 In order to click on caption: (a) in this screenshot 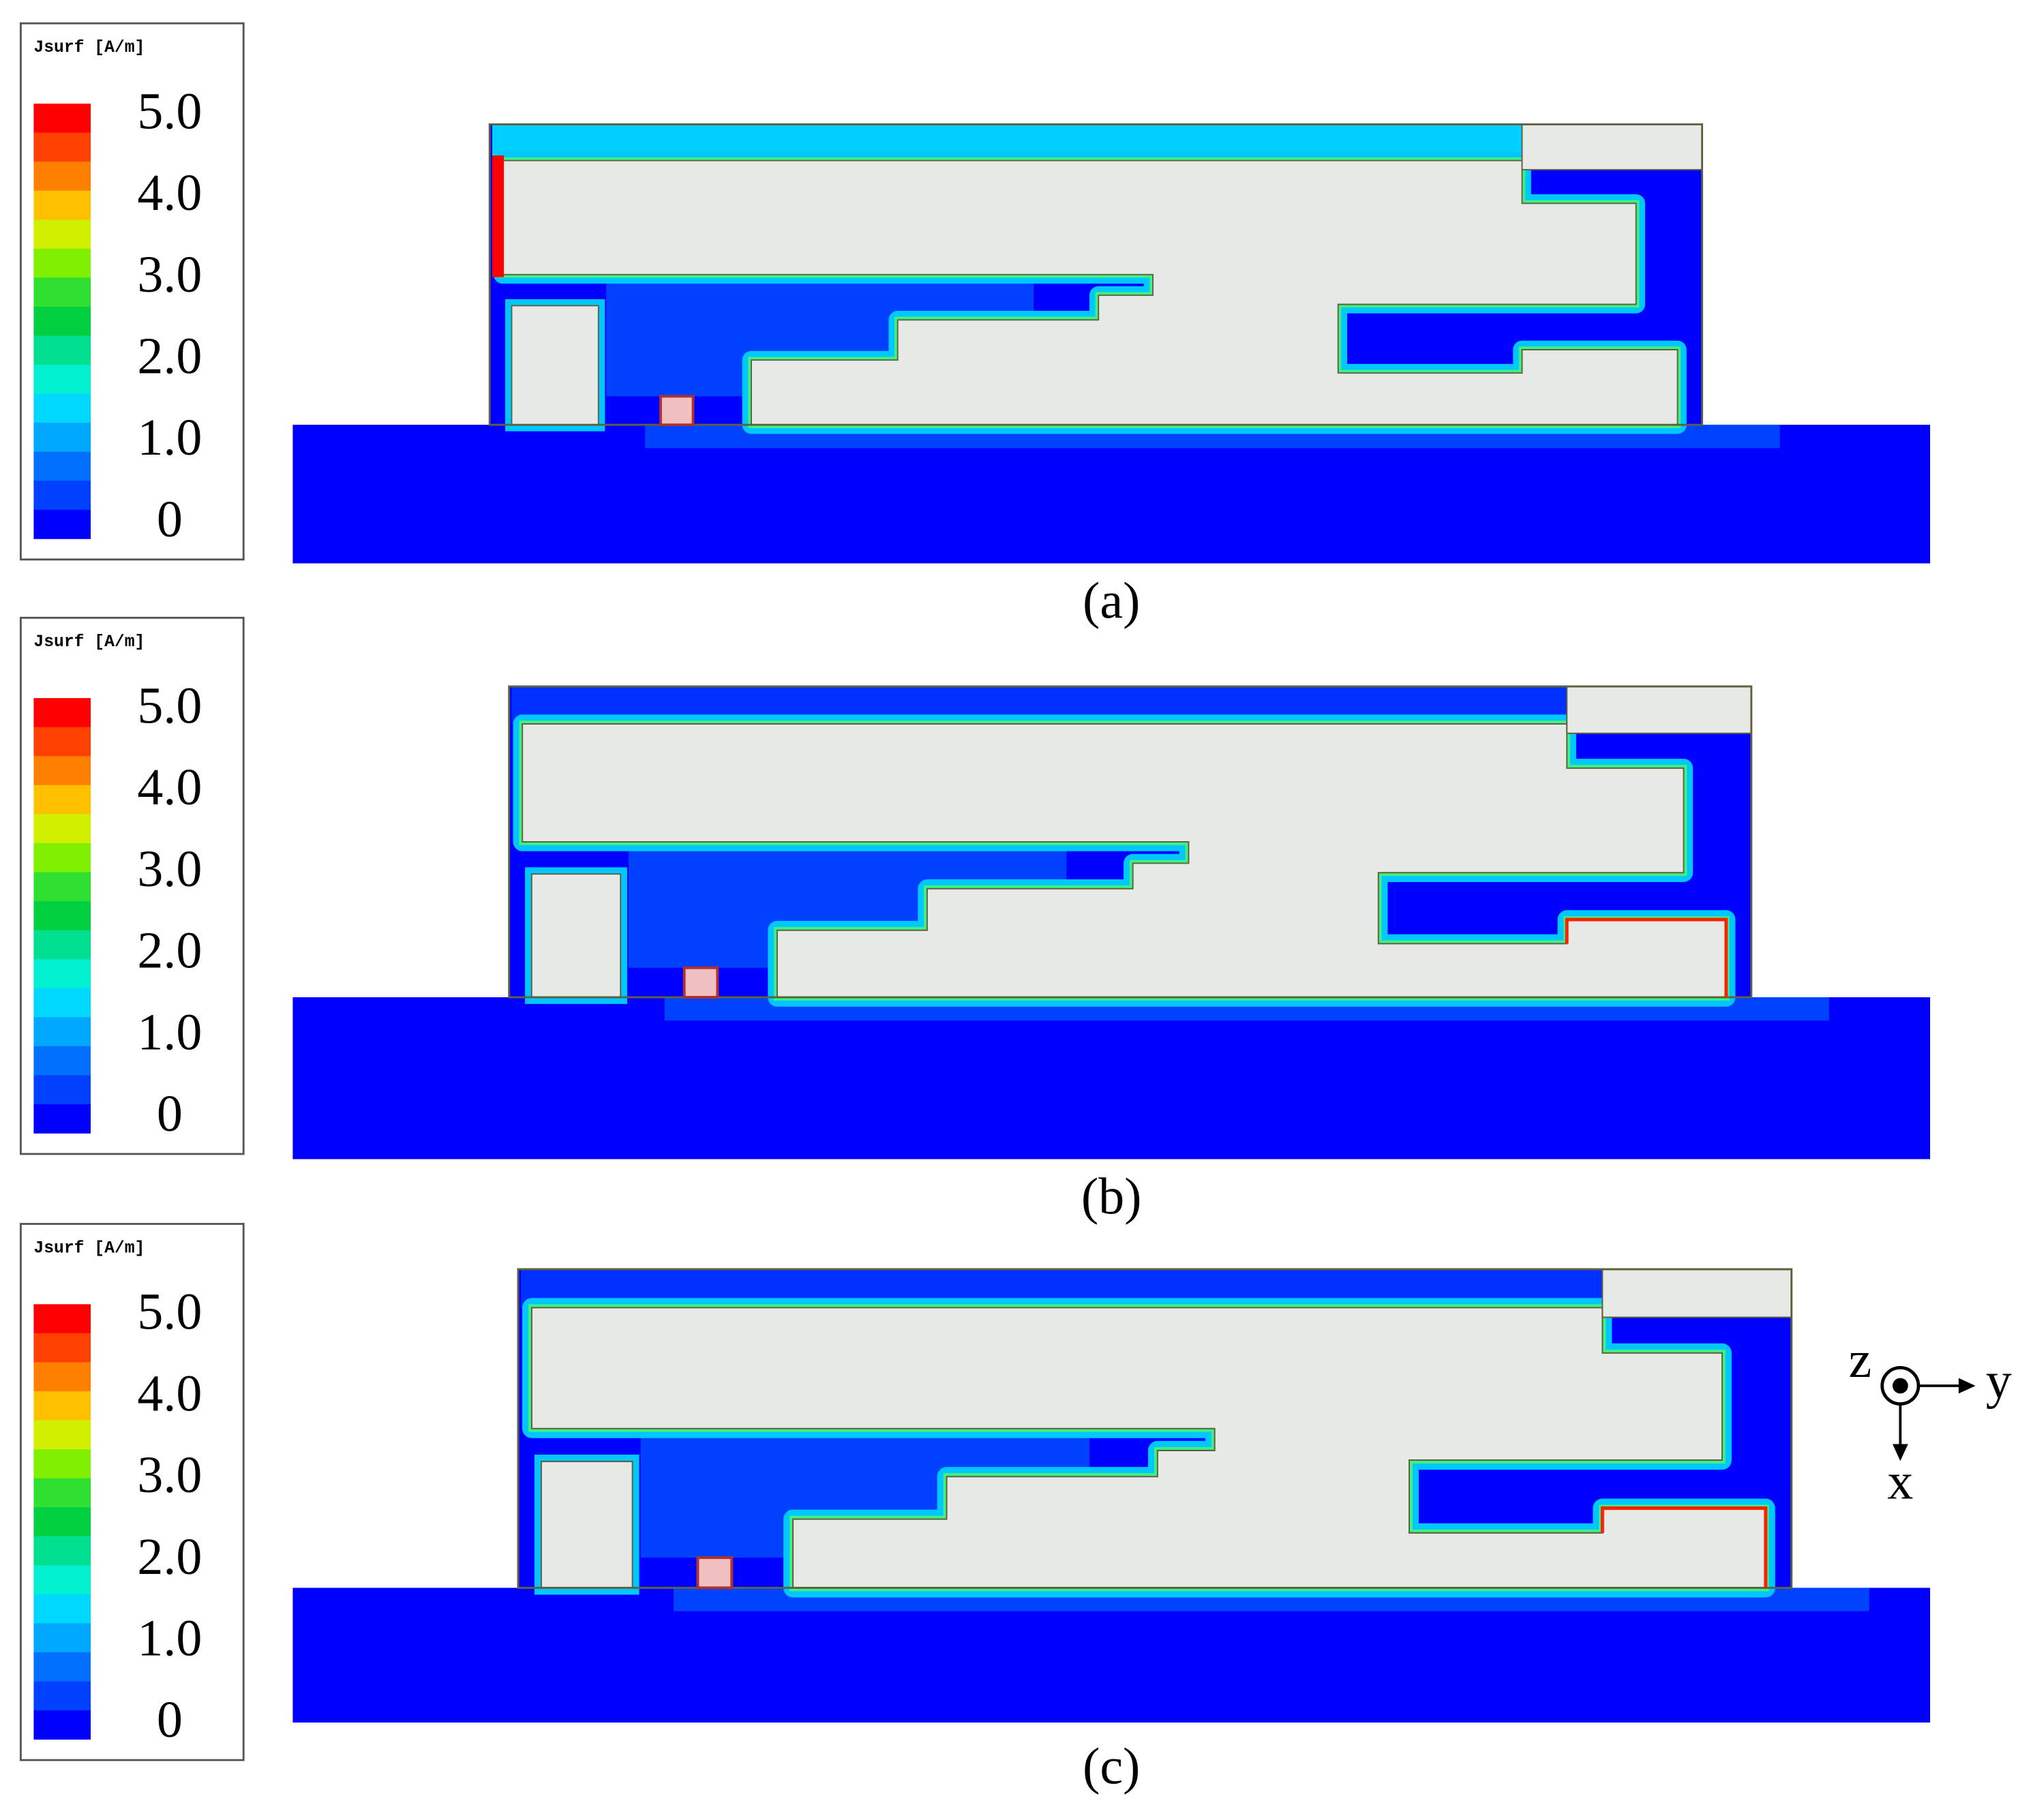, I will do `click(1111, 601)`.